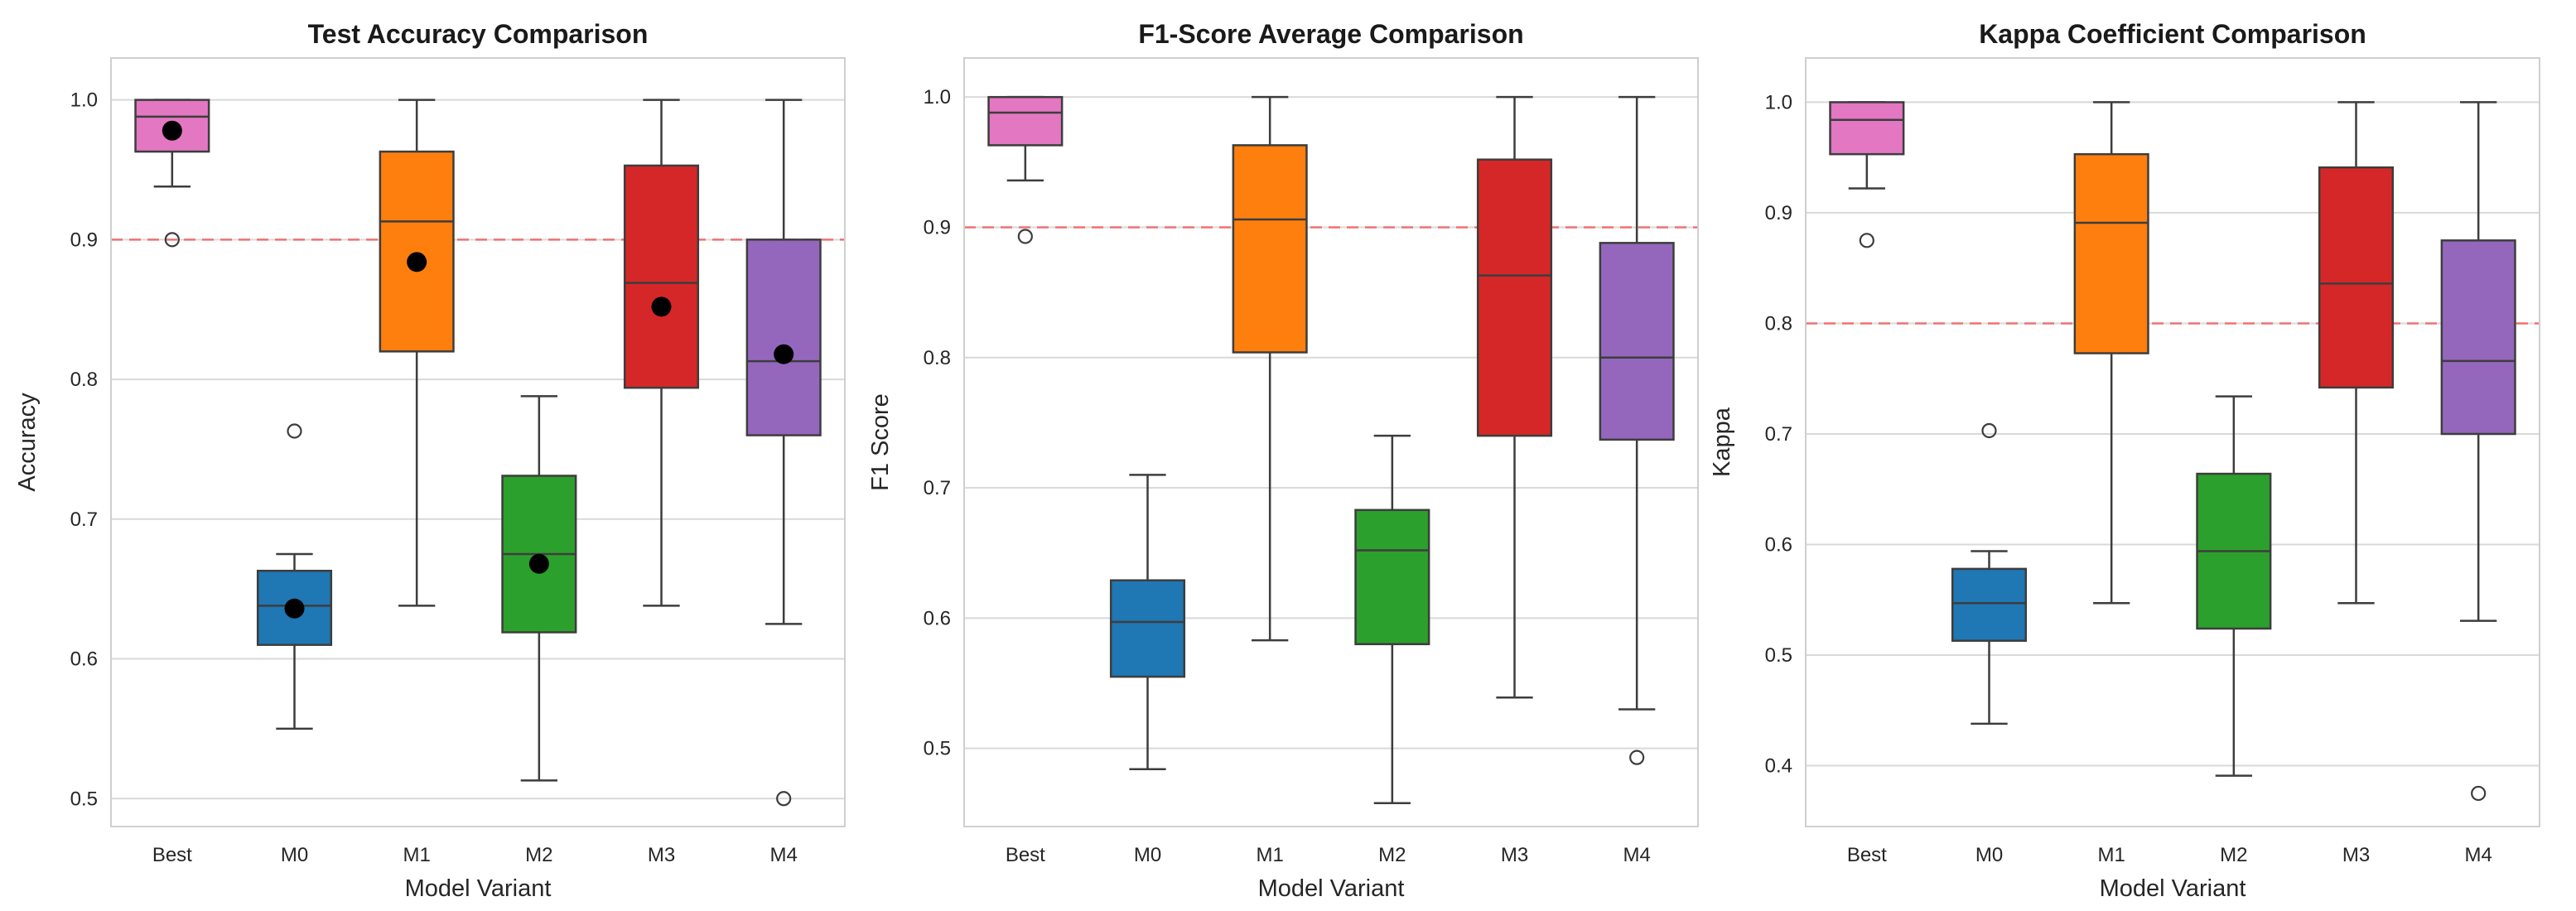  I want to click on y-axis-label: Kappa, so click(1722, 442).